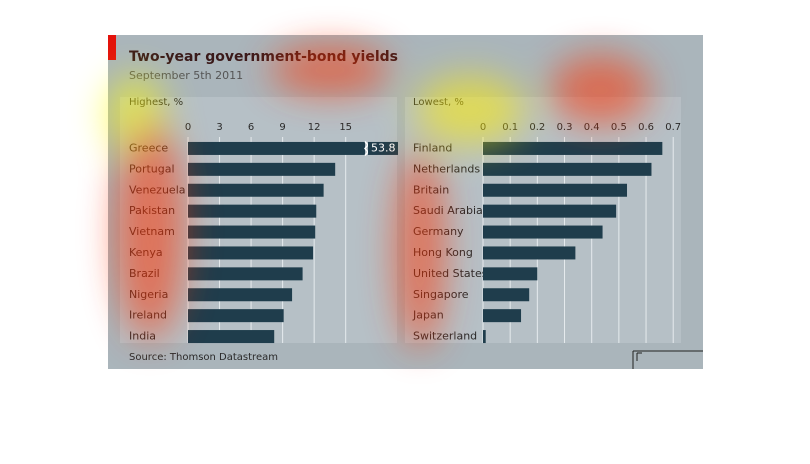 This screenshot has height=464, width=810. I want to click on source: Source: Thomson Datastream, so click(203, 357).